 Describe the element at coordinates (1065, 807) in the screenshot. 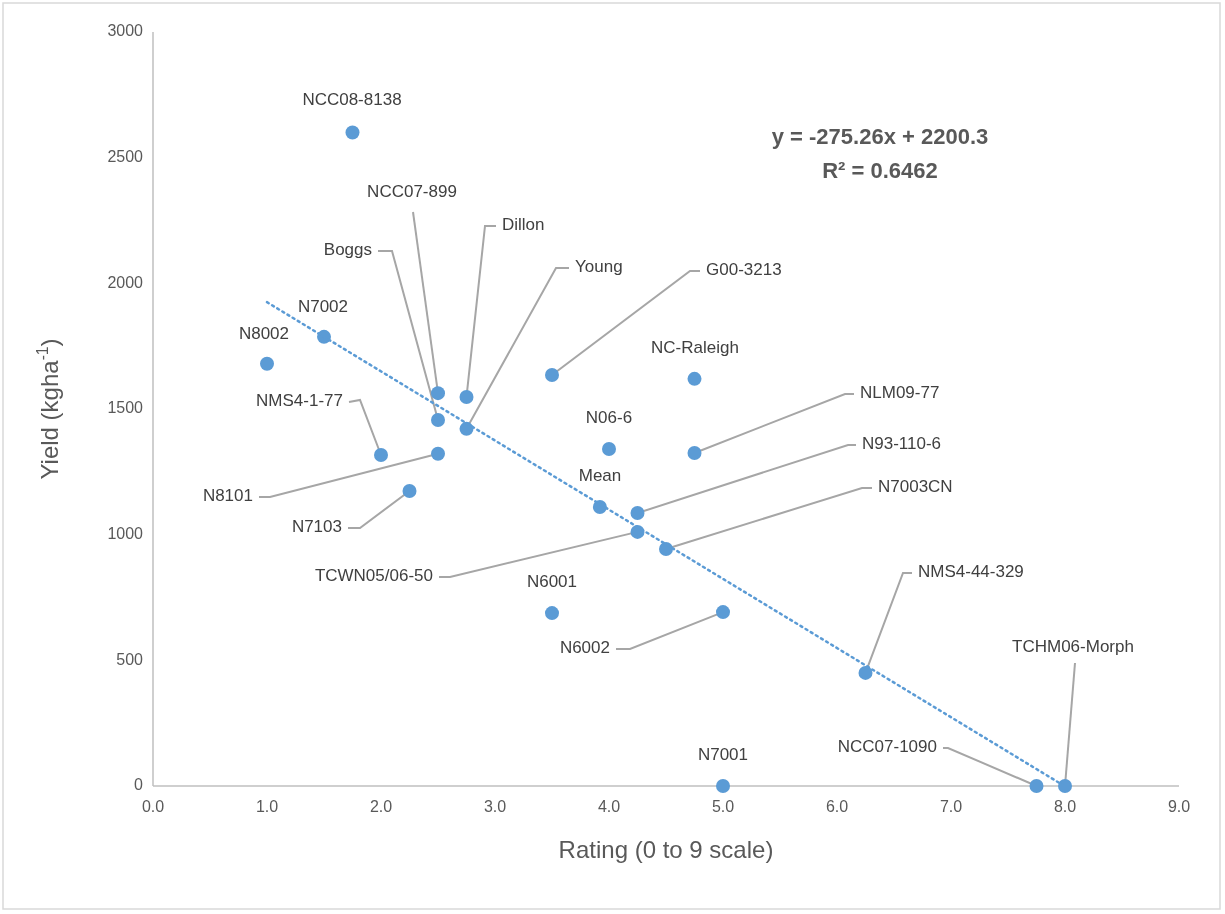

I see `x-tick-label: 8.0` at that location.